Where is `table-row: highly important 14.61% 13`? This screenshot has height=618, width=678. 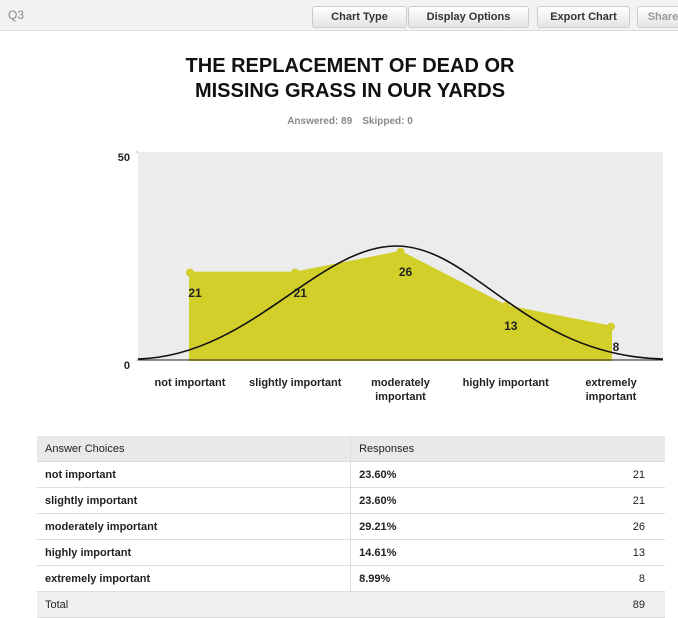
table-row: highly important 14.61% 13 is located at coordinates (351, 552).